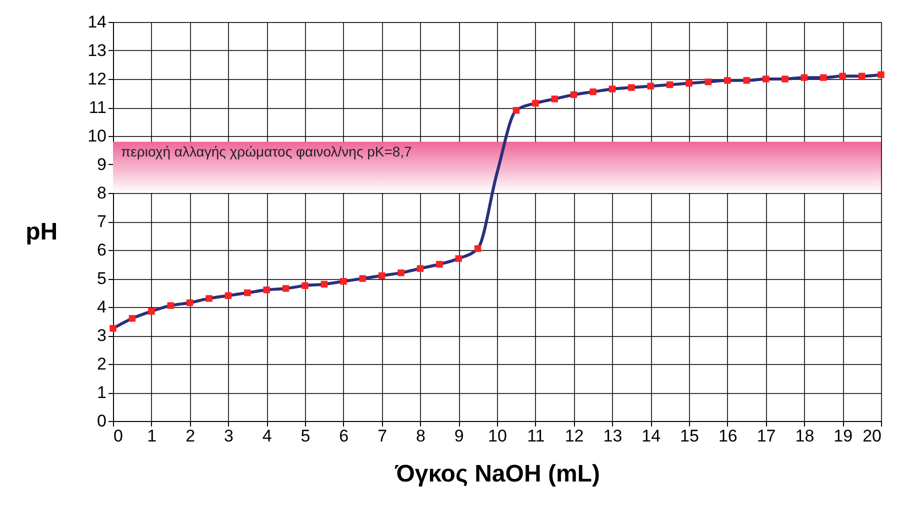 The image size is (898, 529). Describe the element at coordinates (689, 436) in the screenshot. I see `x-tick-label: 15` at that location.